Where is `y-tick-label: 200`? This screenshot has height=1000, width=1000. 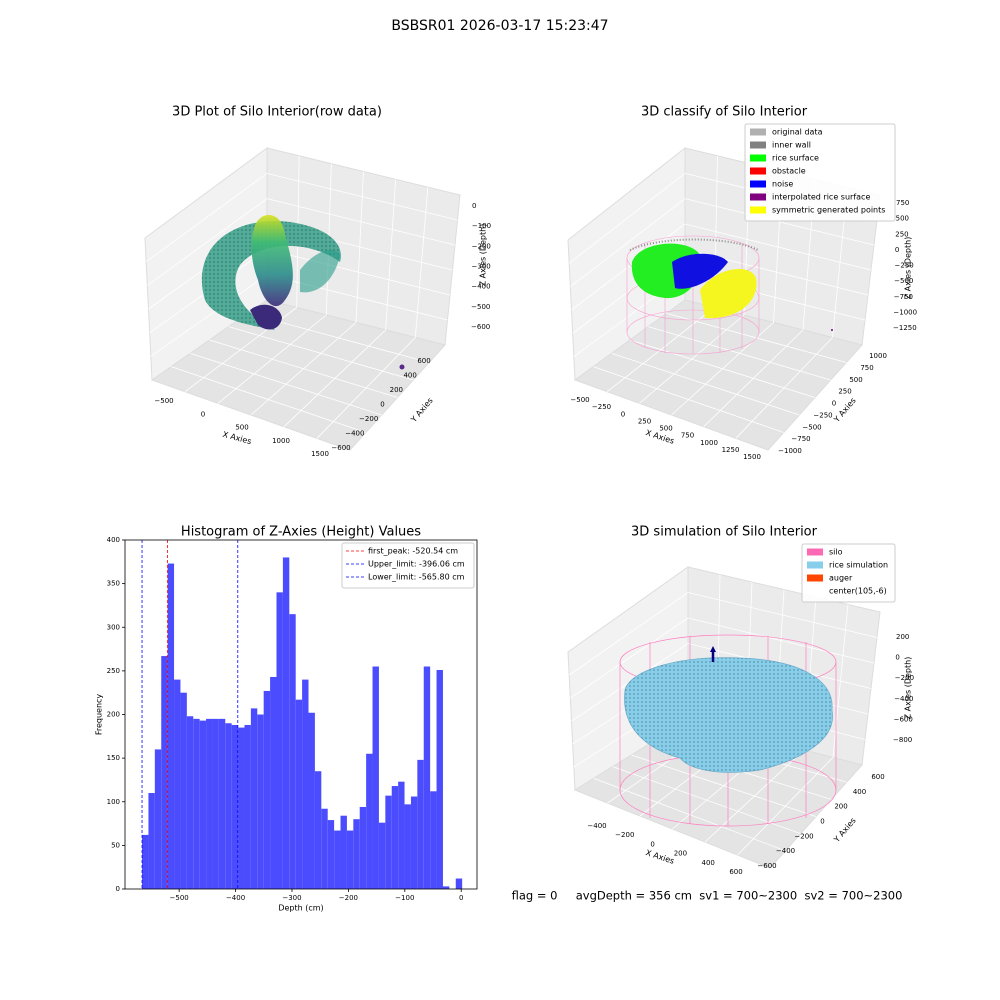
y-tick-label: 200 is located at coordinates (113, 715).